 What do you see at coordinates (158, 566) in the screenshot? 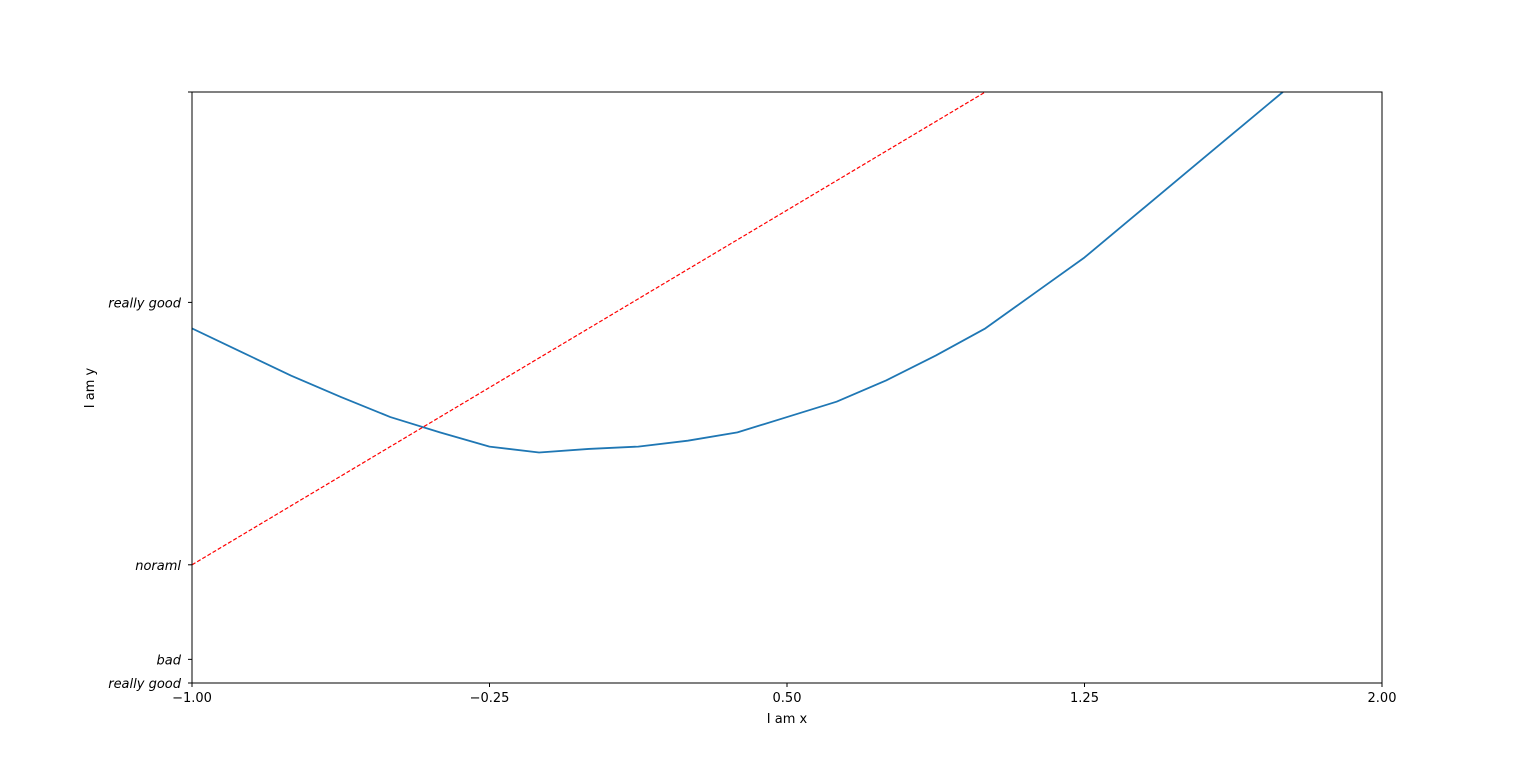
I see `y-tick-label: noraml` at bounding box center [158, 566].